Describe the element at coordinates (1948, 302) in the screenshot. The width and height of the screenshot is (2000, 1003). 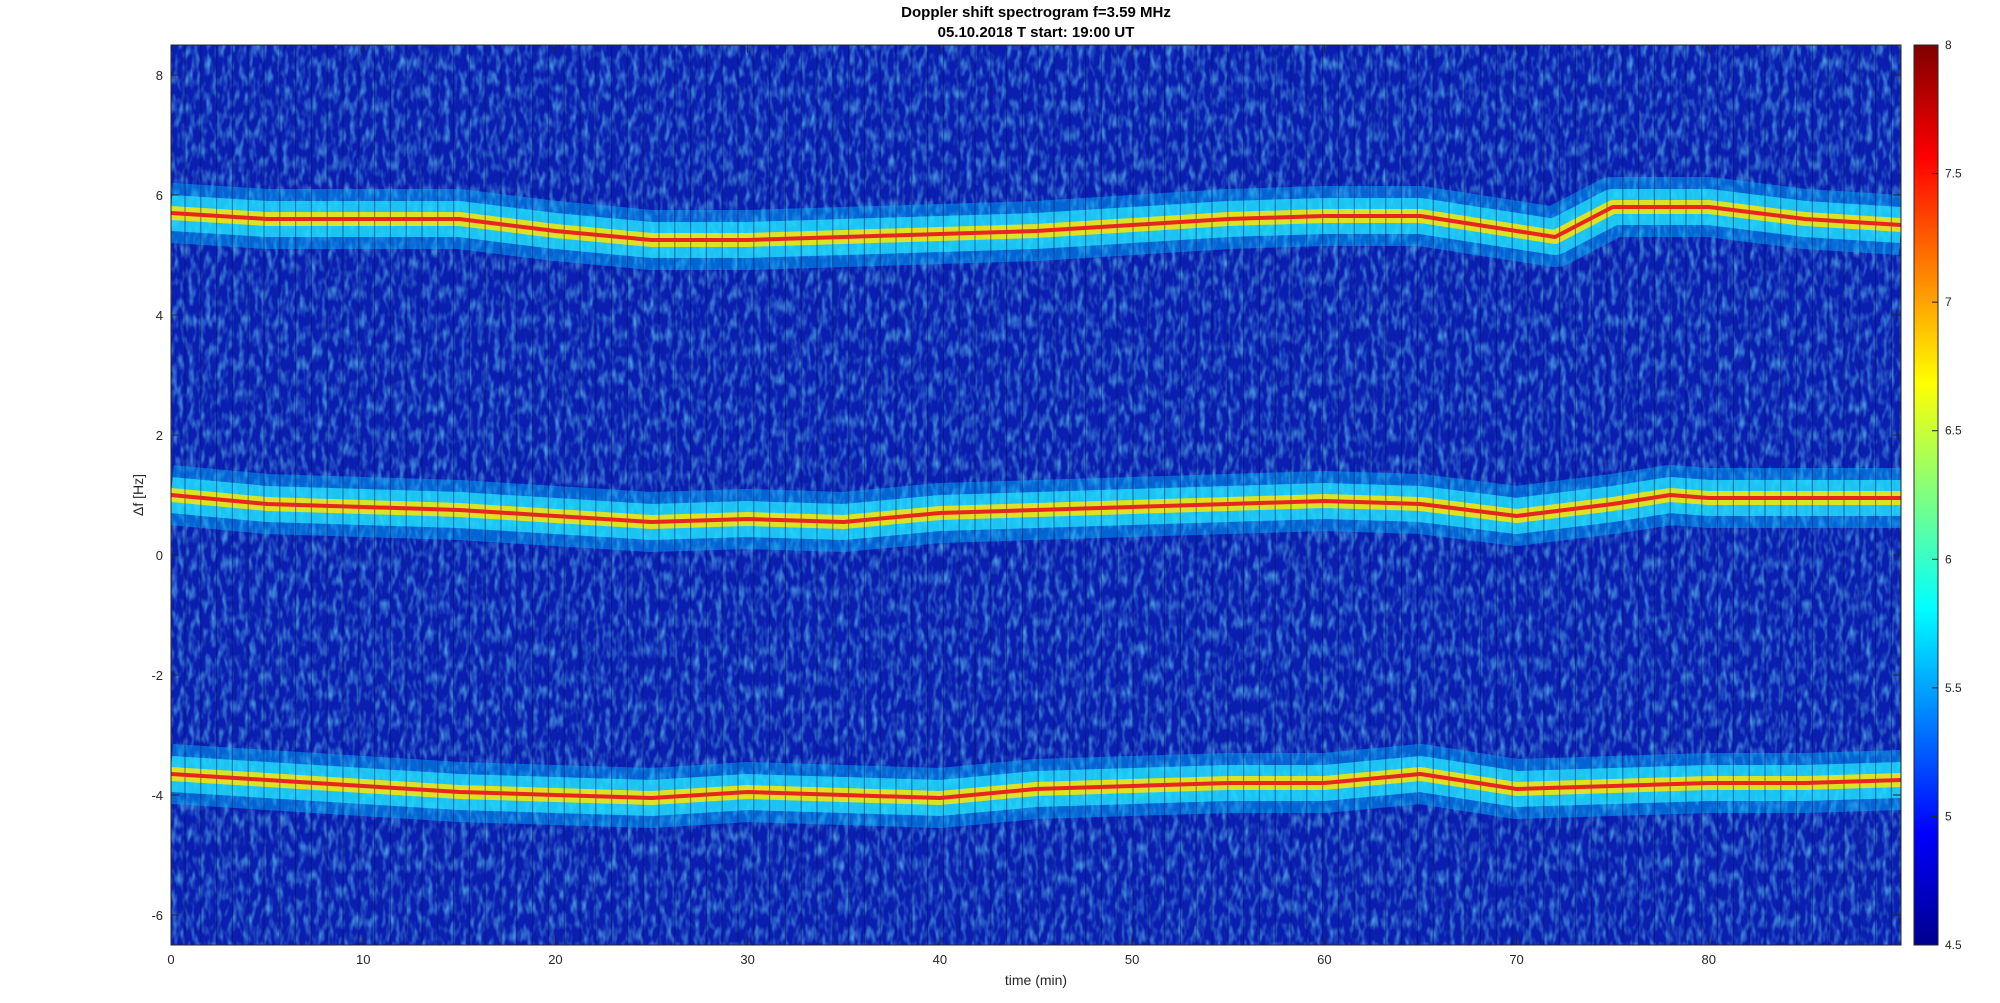
I see `colorbar-tick-label: 7` at that location.